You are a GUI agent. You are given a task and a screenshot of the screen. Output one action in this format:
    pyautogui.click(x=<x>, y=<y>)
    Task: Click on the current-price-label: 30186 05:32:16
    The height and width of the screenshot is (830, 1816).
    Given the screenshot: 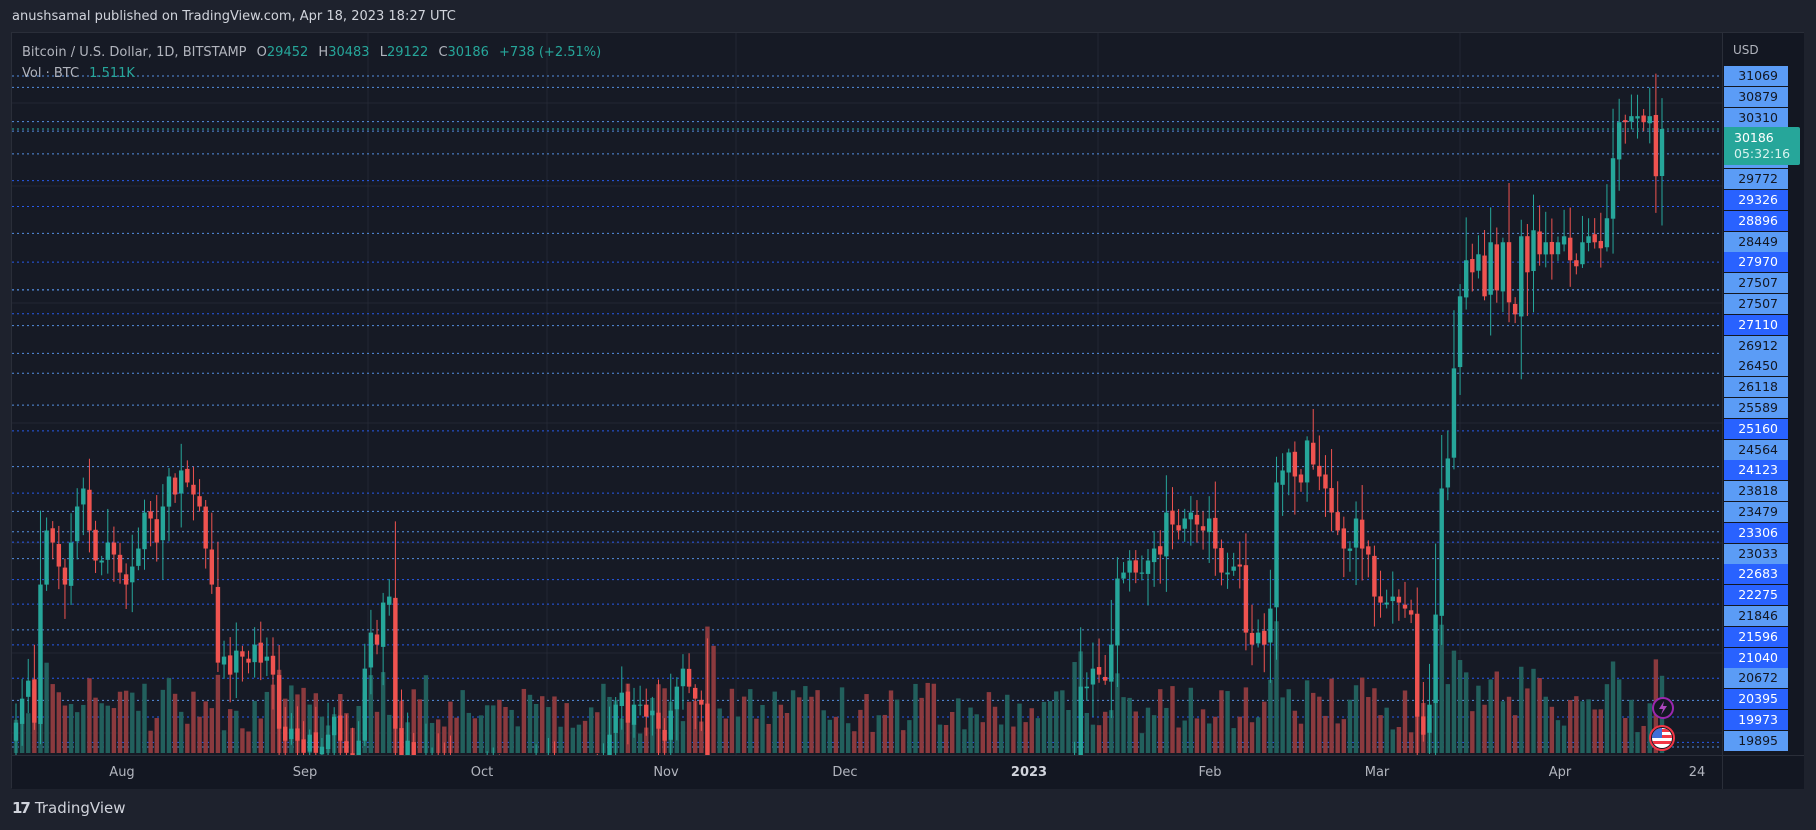 What is the action you would take?
    pyautogui.click(x=1762, y=146)
    